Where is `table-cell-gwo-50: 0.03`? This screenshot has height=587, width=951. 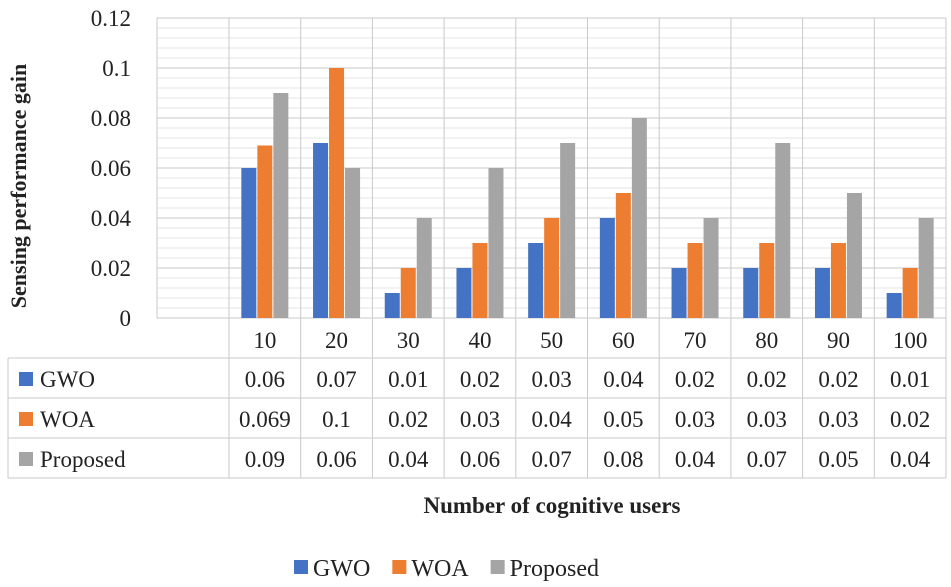 table-cell-gwo-50: 0.03 is located at coordinates (552, 379).